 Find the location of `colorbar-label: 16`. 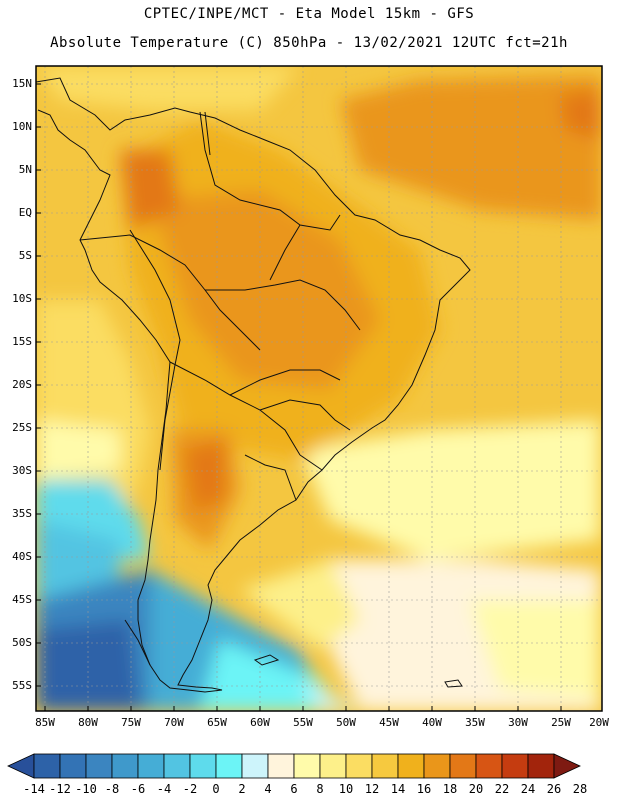

colorbar-label: 16 is located at coordinates (424, 789).